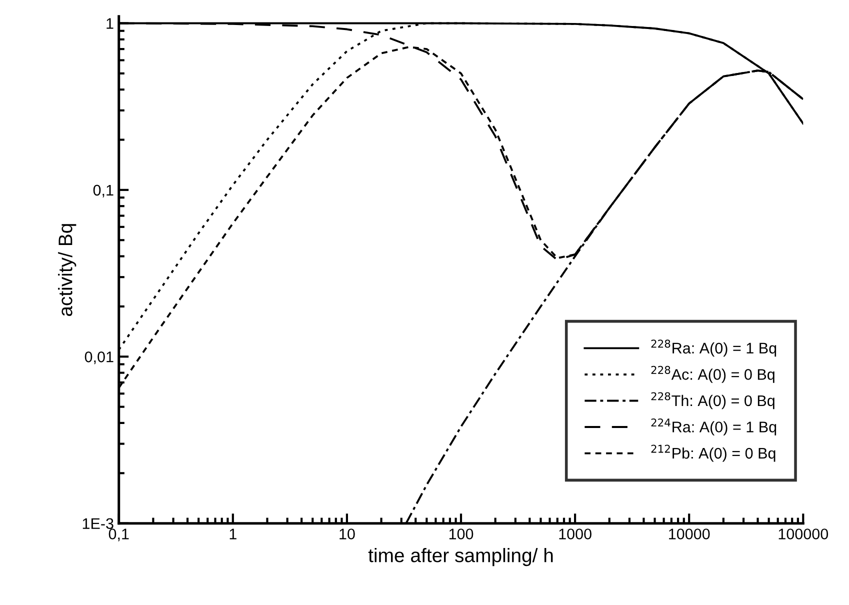 Image resolution: width=849 pixels, height=605 pixels. What do you see at coordinates (575, 534) in the screenshot?
I see `x-tick-label: 1000` at bounding box center [575, 534].